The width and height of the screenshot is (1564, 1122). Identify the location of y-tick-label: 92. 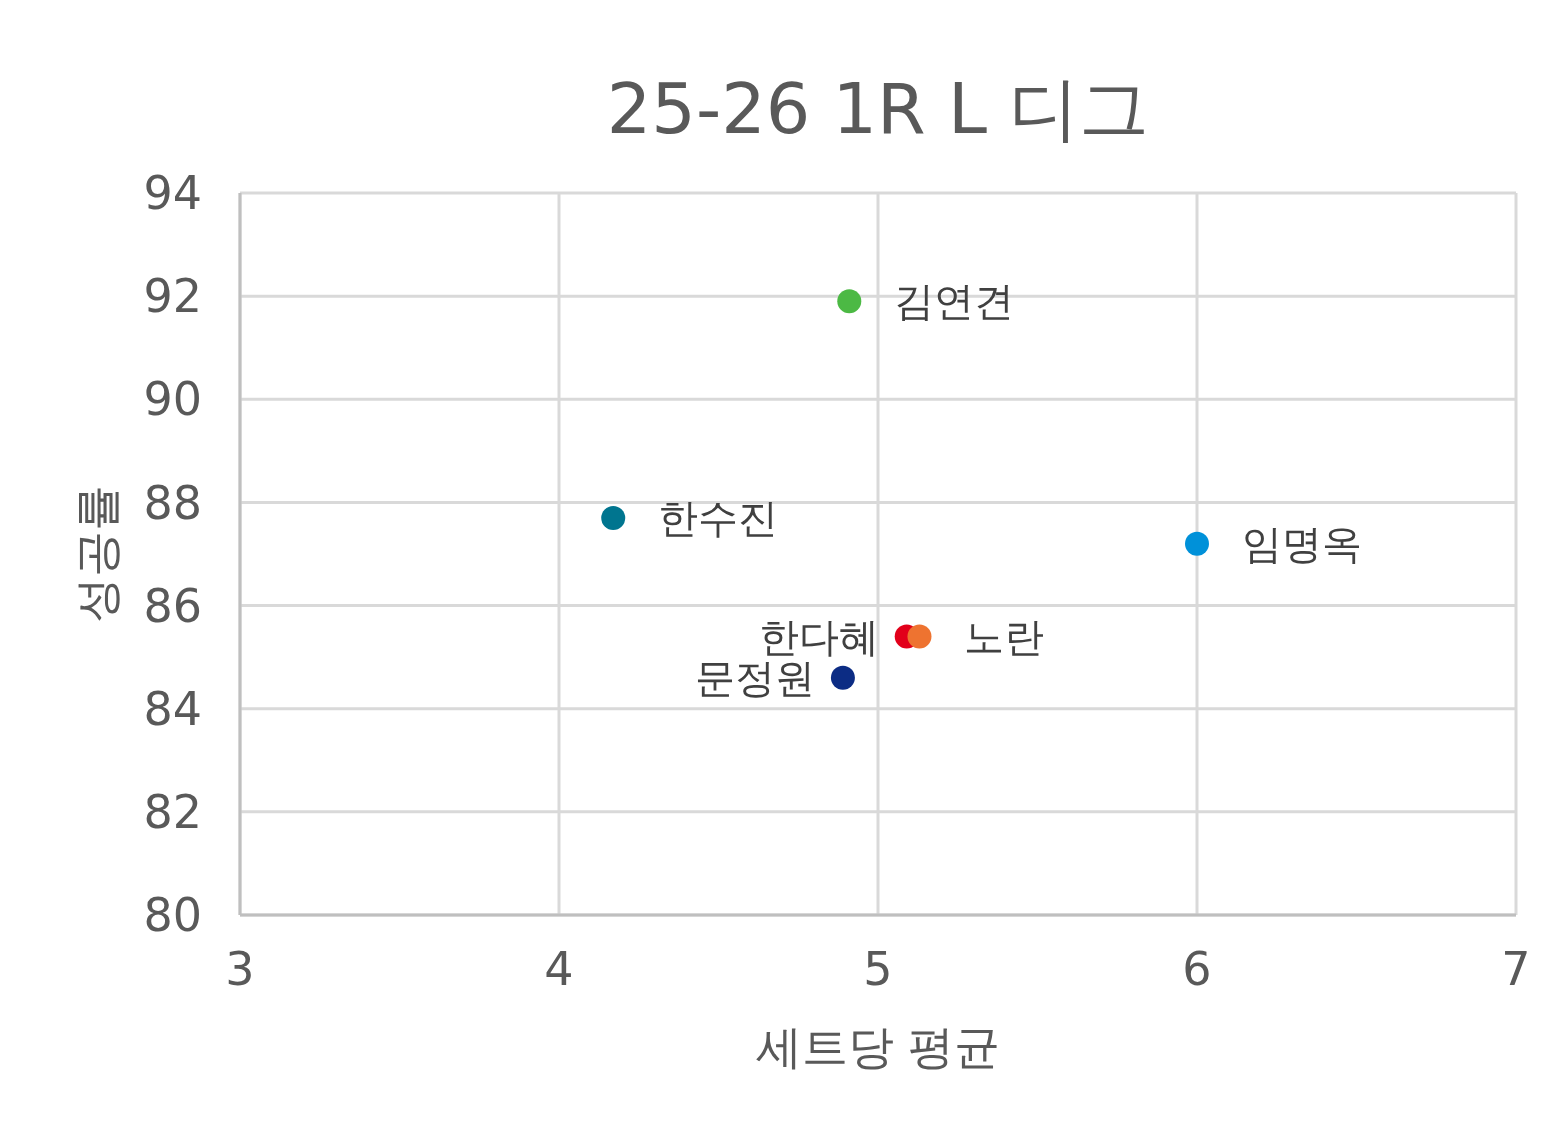
(172, 296).